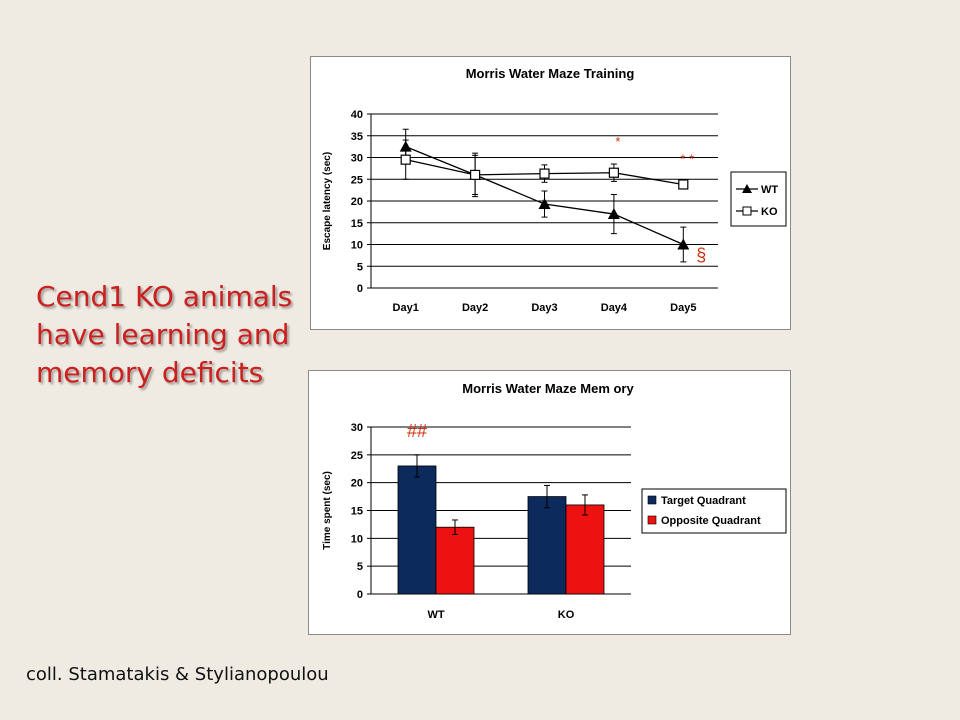 This screenshot has width=960, height=720. What do you see at coordinates (475, 308) in the screenshot?
I see `x-tick-label: Day2` at bounding box center [475, 308].